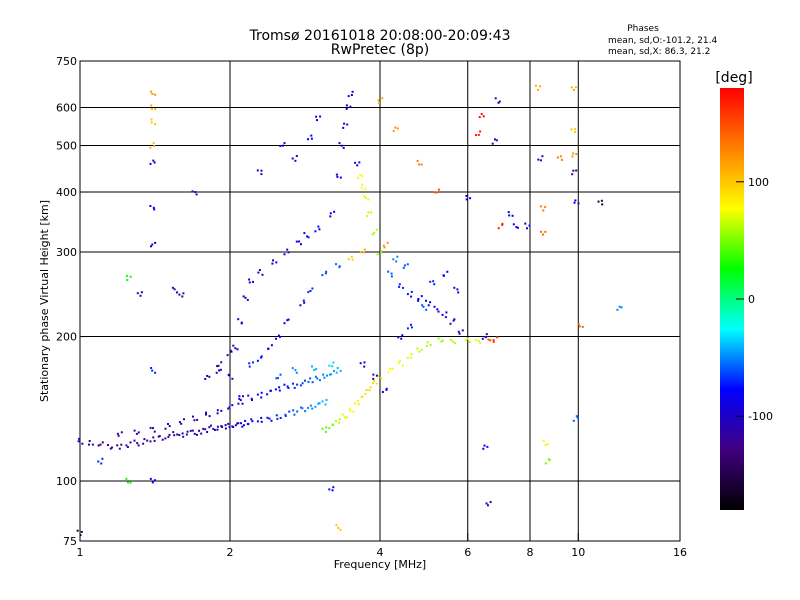 This screenshot has height=600, width=800. I want to click on x-axis-label: Frequency [MHz], so click(380, 564).